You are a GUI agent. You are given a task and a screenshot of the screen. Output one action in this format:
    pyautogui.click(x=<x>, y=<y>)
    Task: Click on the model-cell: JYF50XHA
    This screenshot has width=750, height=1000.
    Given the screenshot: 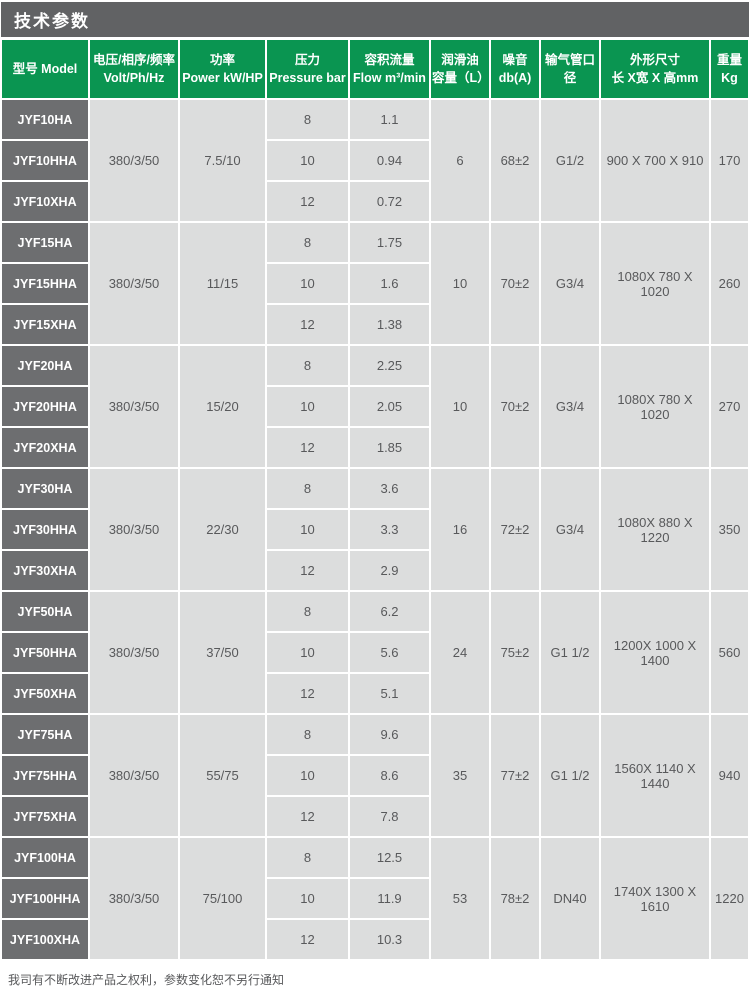 What is the action you would take?
    pyautogui.click(x=45, y=693)
    